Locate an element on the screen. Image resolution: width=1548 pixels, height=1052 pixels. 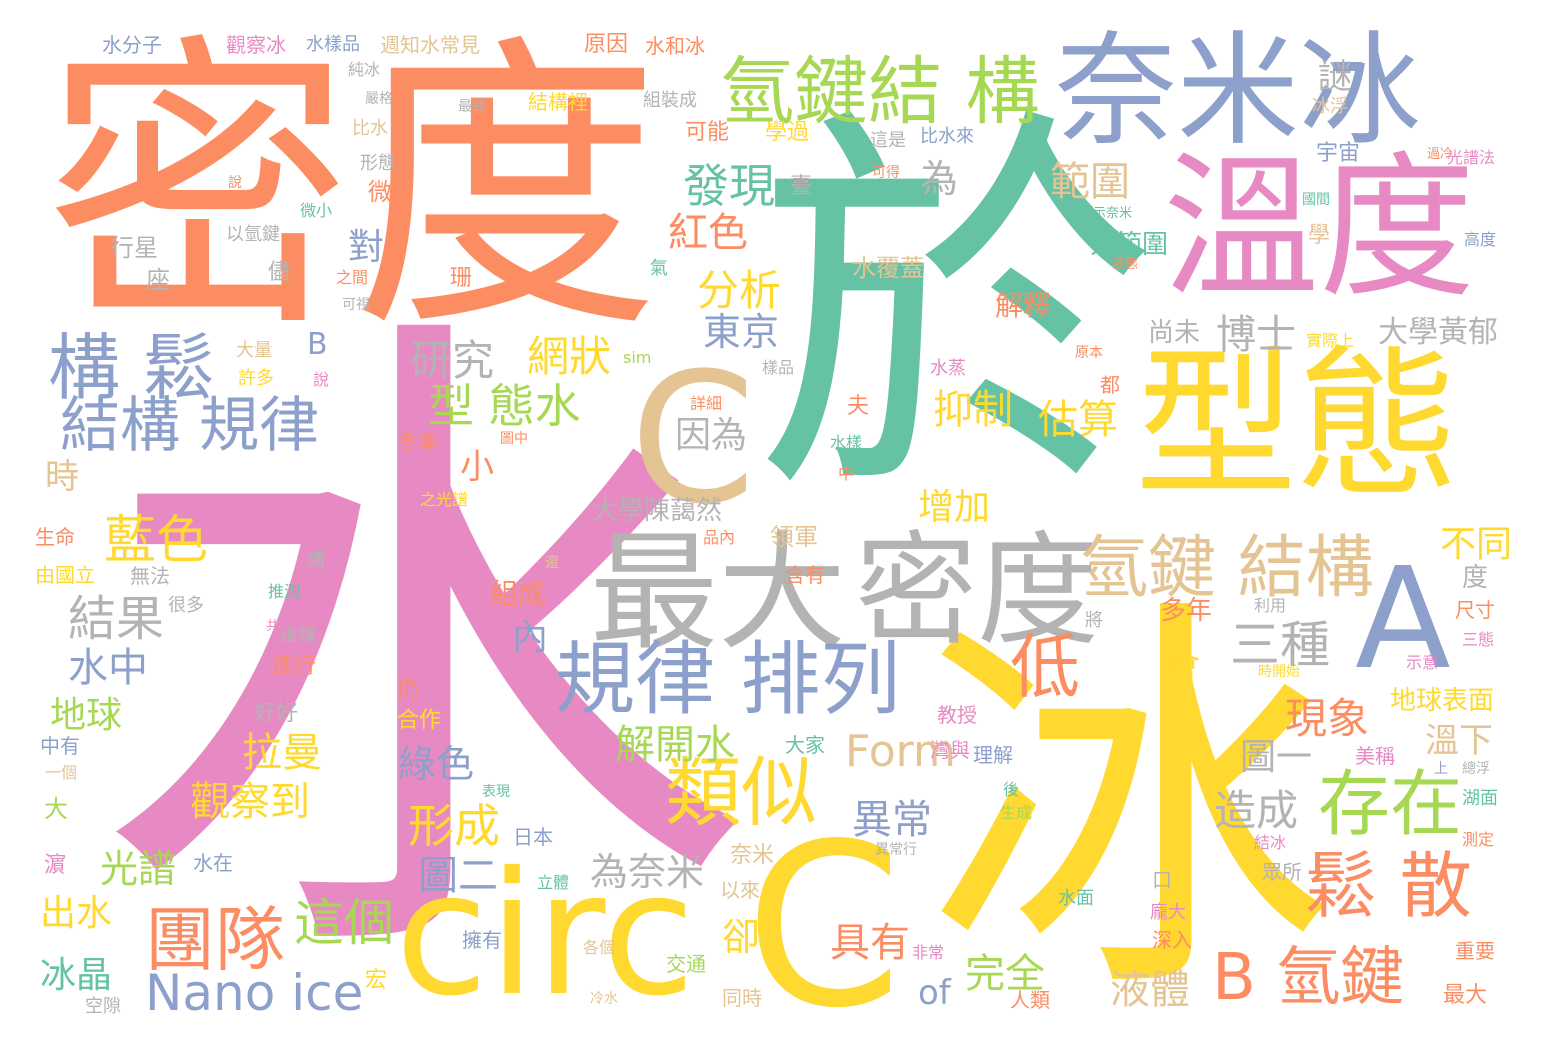
word-37: 藍色 is located at coordinates (156, 541).